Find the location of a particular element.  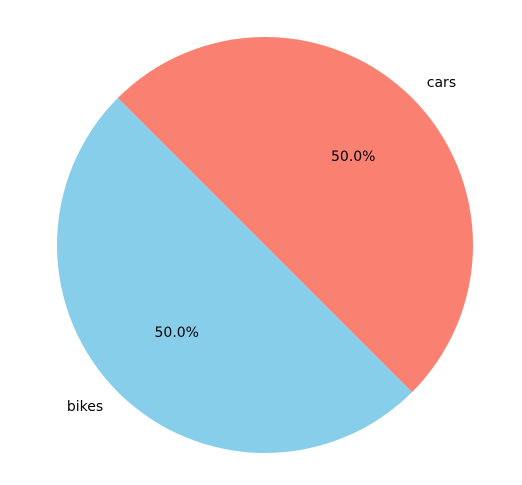

percent-label-bikes: 50.0% is located at coordinates (177, 333).